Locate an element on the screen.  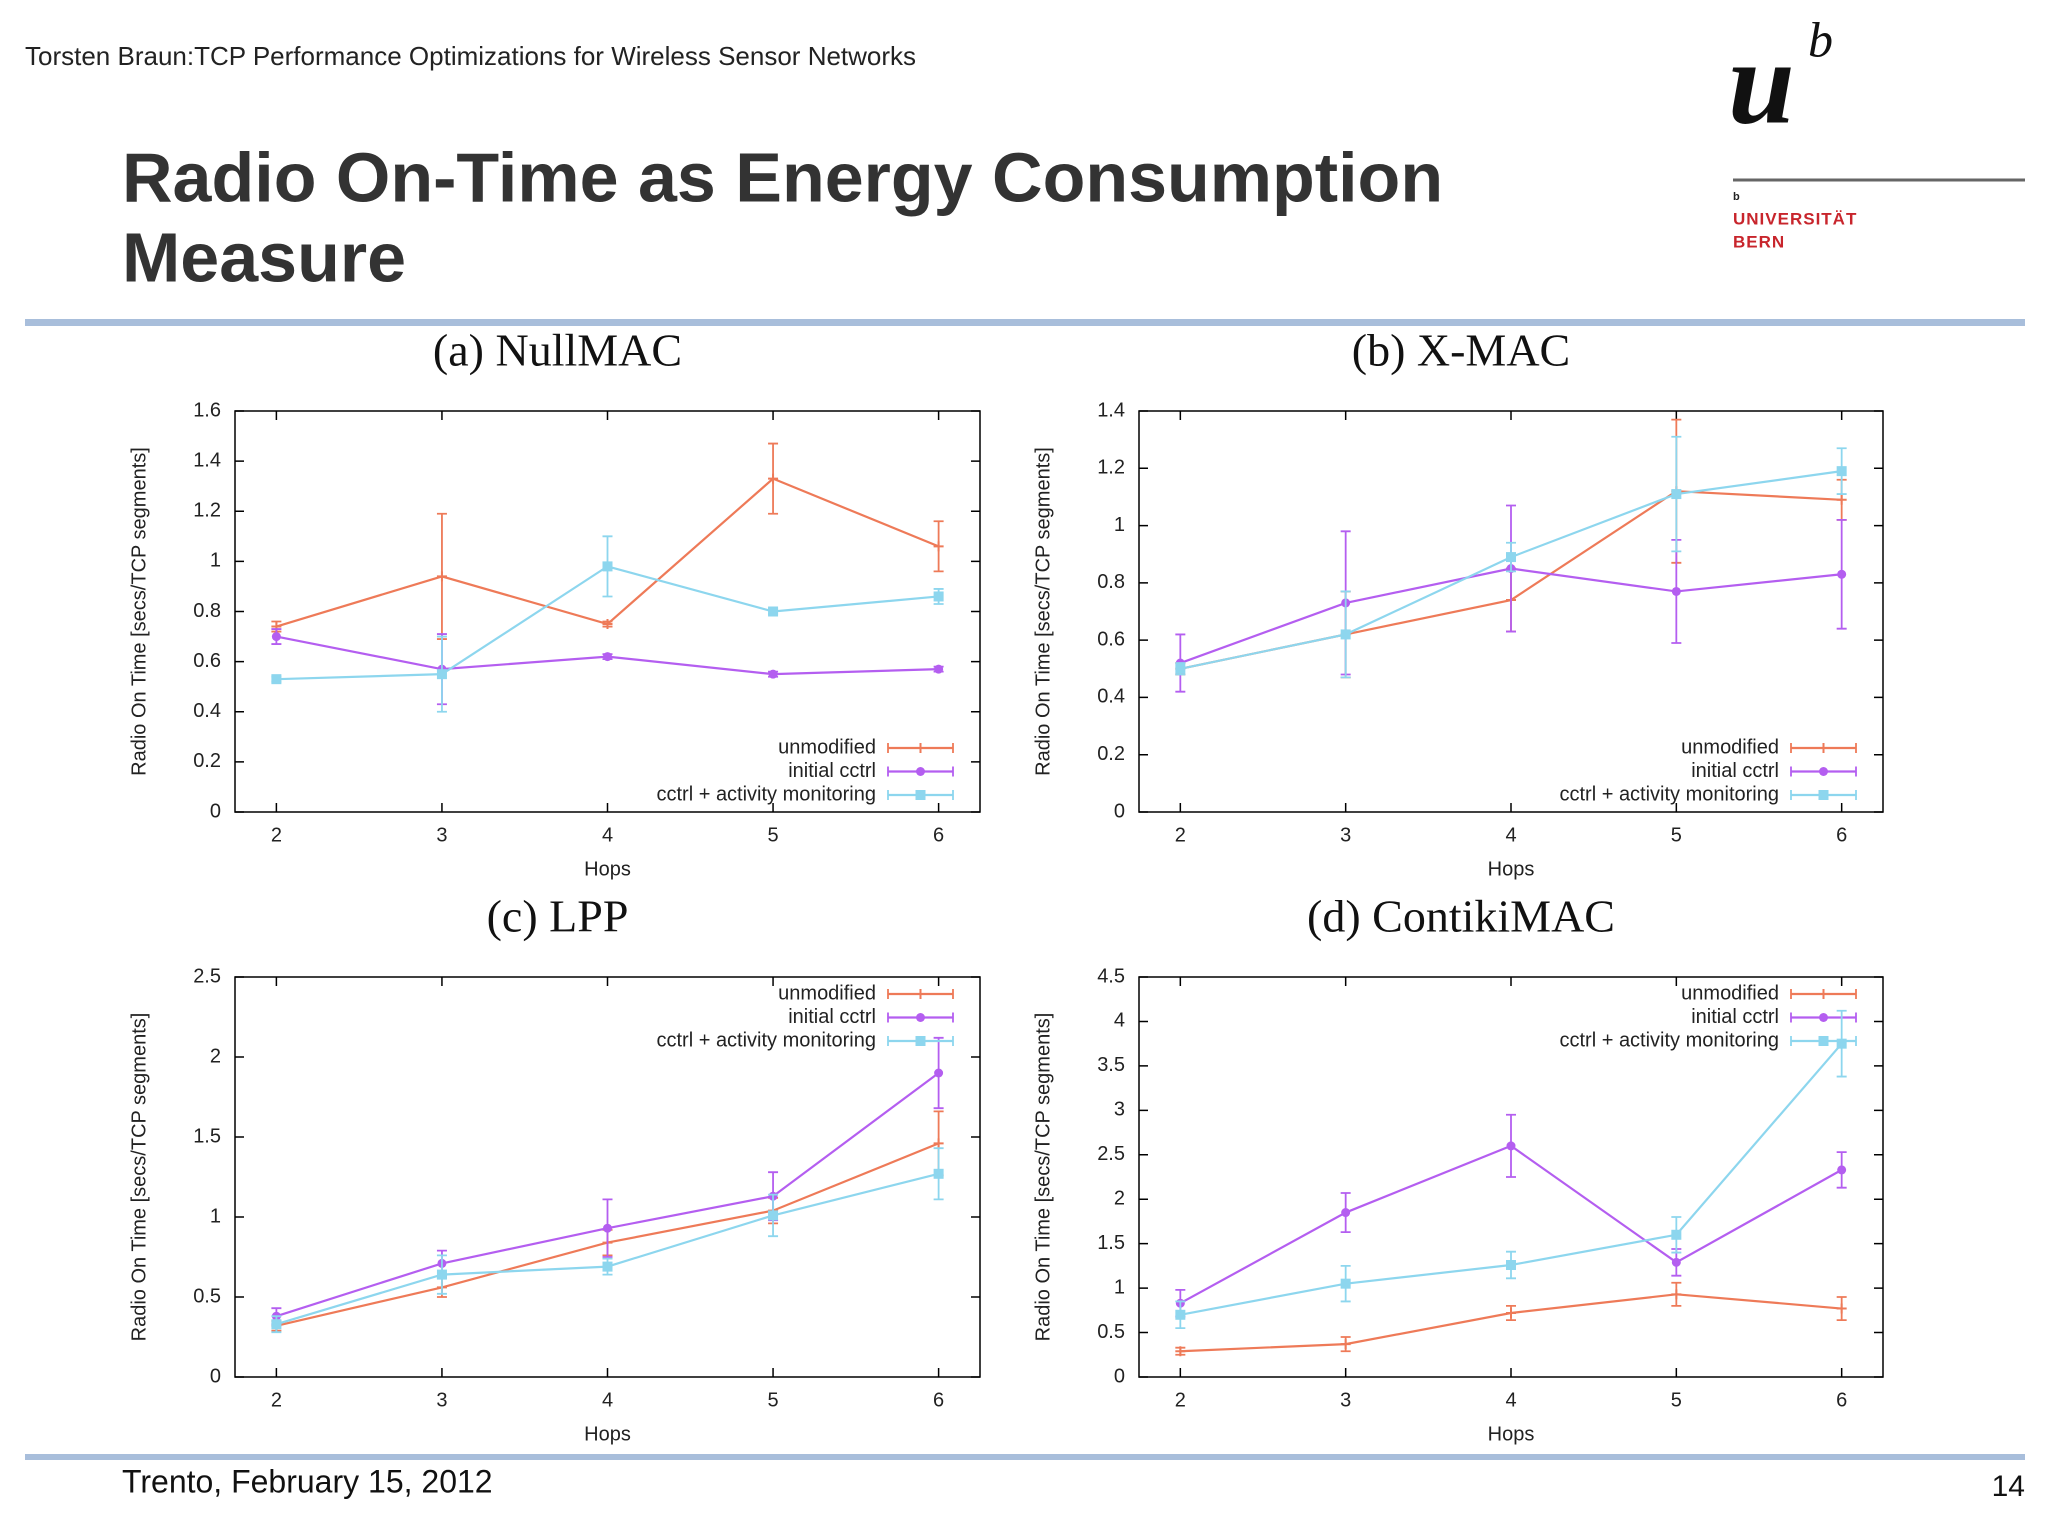
y-tick-label: 3 is located at coordinates (1119, 1110).